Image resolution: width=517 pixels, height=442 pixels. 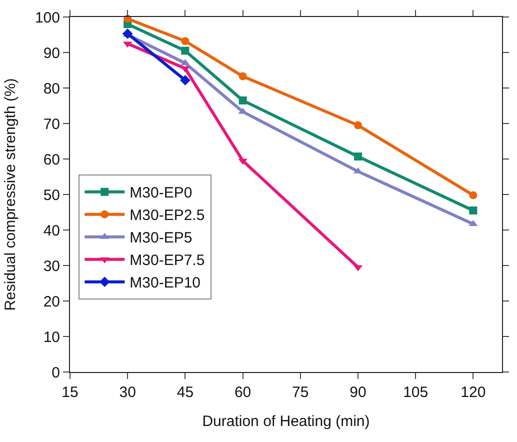 What do you see at coordinates (185, 392) in the screenshot?
I see `x-tick-label: 45` at bounding box center [185, 392].